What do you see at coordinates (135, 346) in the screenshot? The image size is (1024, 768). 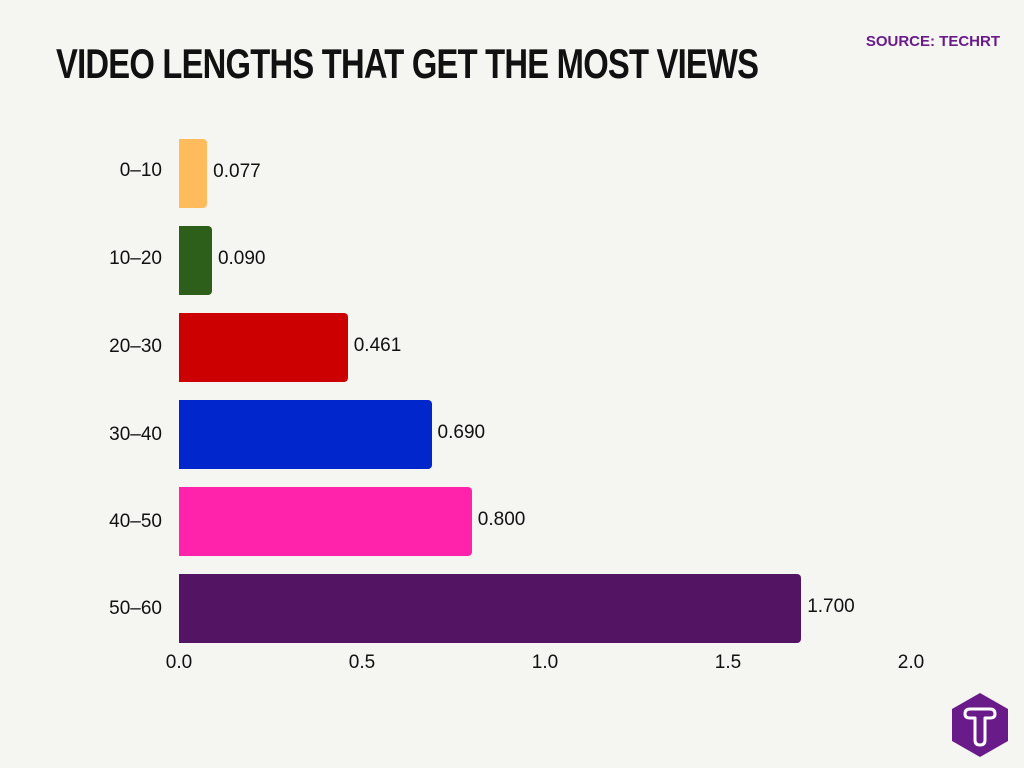 I see `category-label: 20–30` at bounding box center [135, 346].